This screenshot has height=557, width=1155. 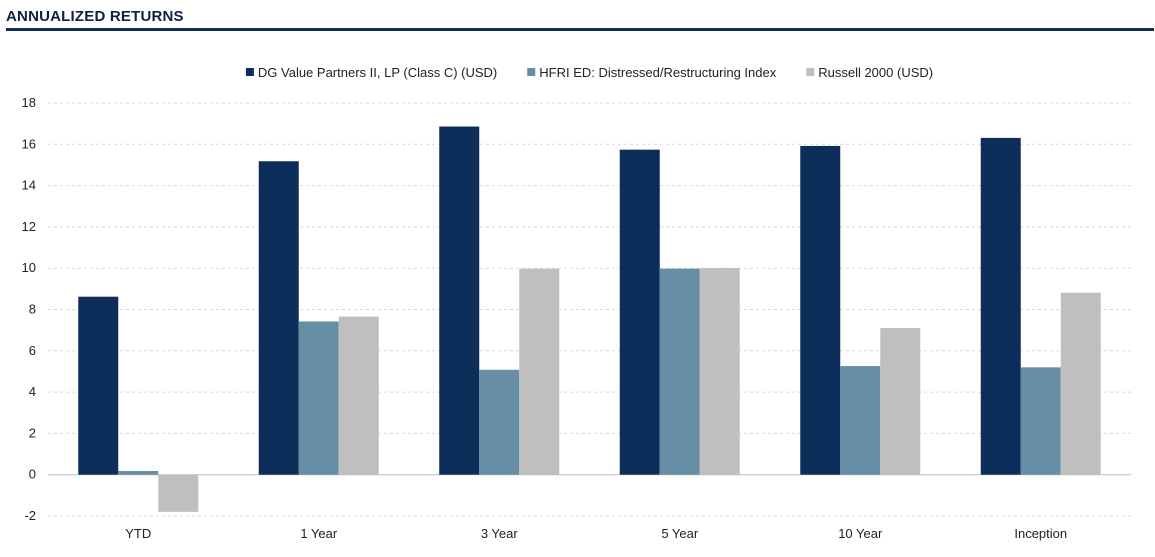 What do you see at coordinates (29, 267) in the screenshot?
I see `y-tick-label: 10` at bounding box center [29, 267].